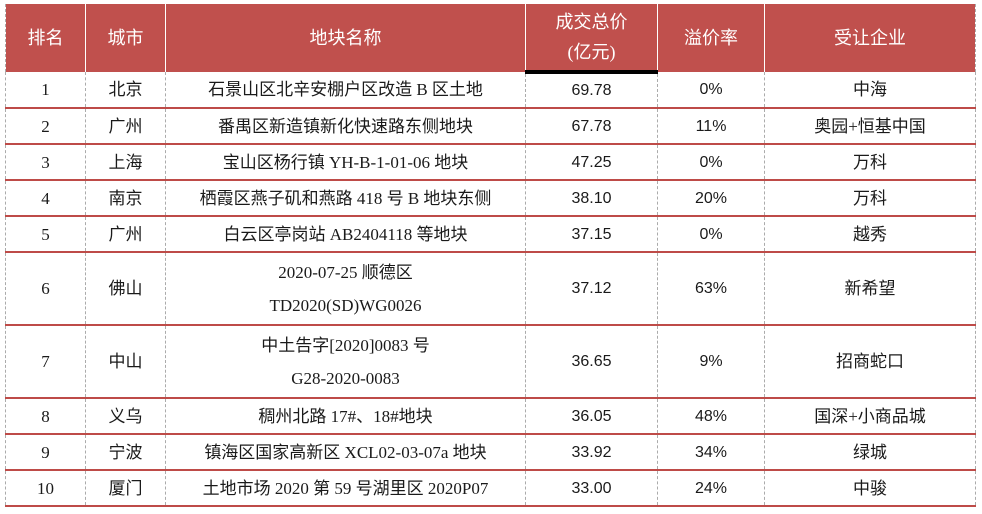 Image resolution: width=982 pixels, height=514 pixels. I want to click on column-header-parcel-name: 地块名称, so click(345, 38).